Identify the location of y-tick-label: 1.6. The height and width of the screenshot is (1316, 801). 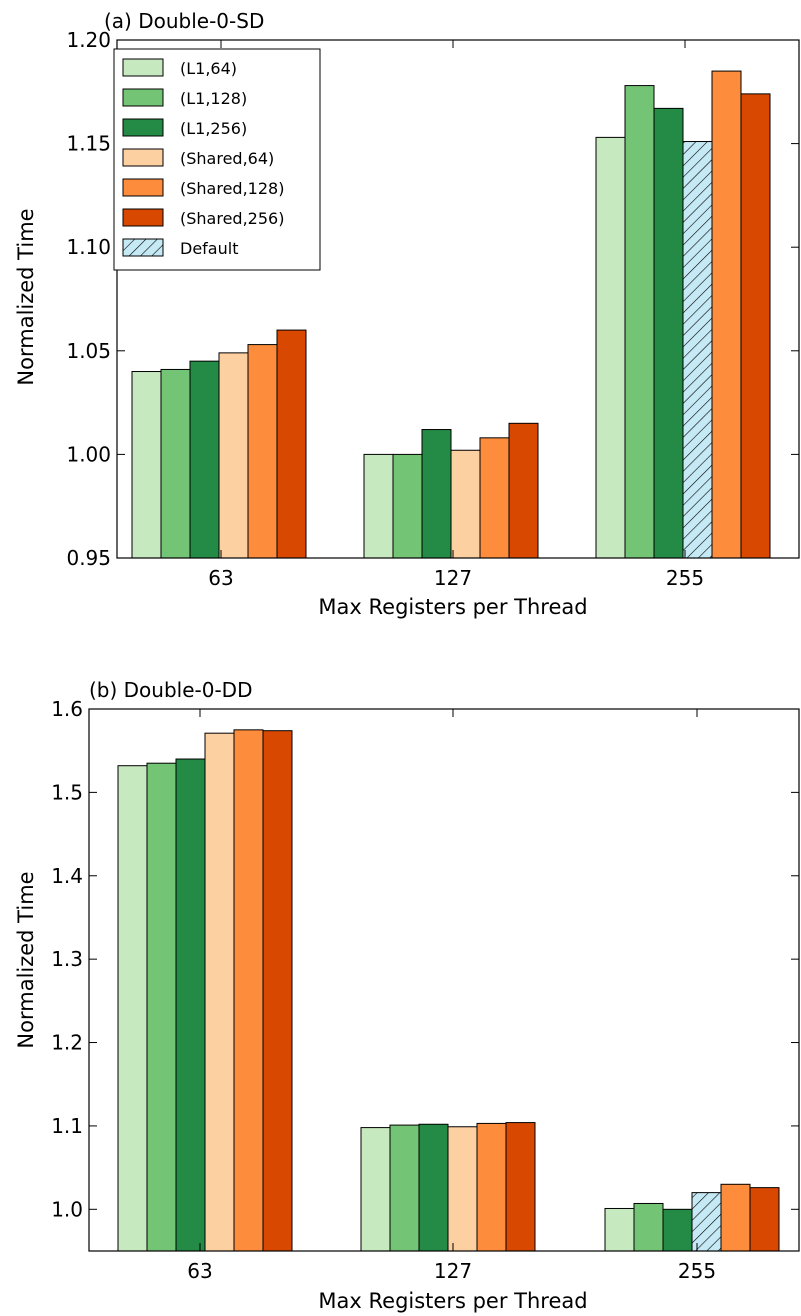
(67, 709).